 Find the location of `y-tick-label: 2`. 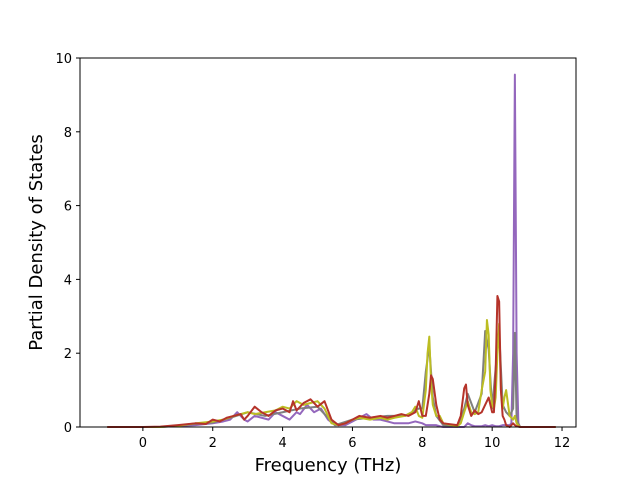

y-tick-label: 2 is located at coordinates (68, 354).